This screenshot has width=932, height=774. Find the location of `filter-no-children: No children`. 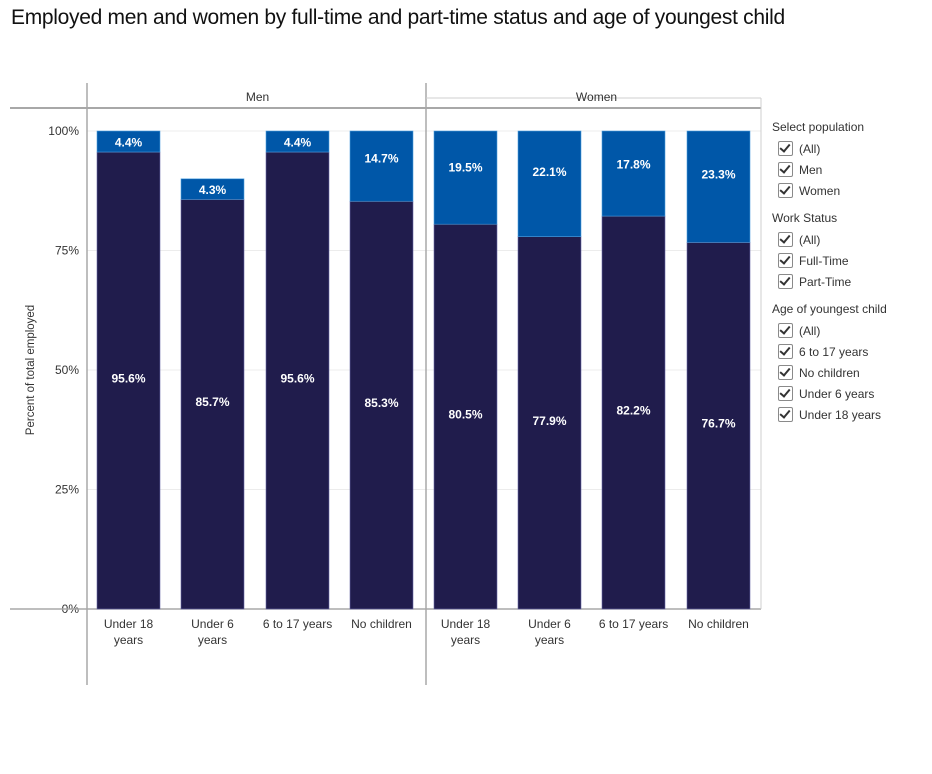

filter-no-children: No children is located at coordinates (829, 372).